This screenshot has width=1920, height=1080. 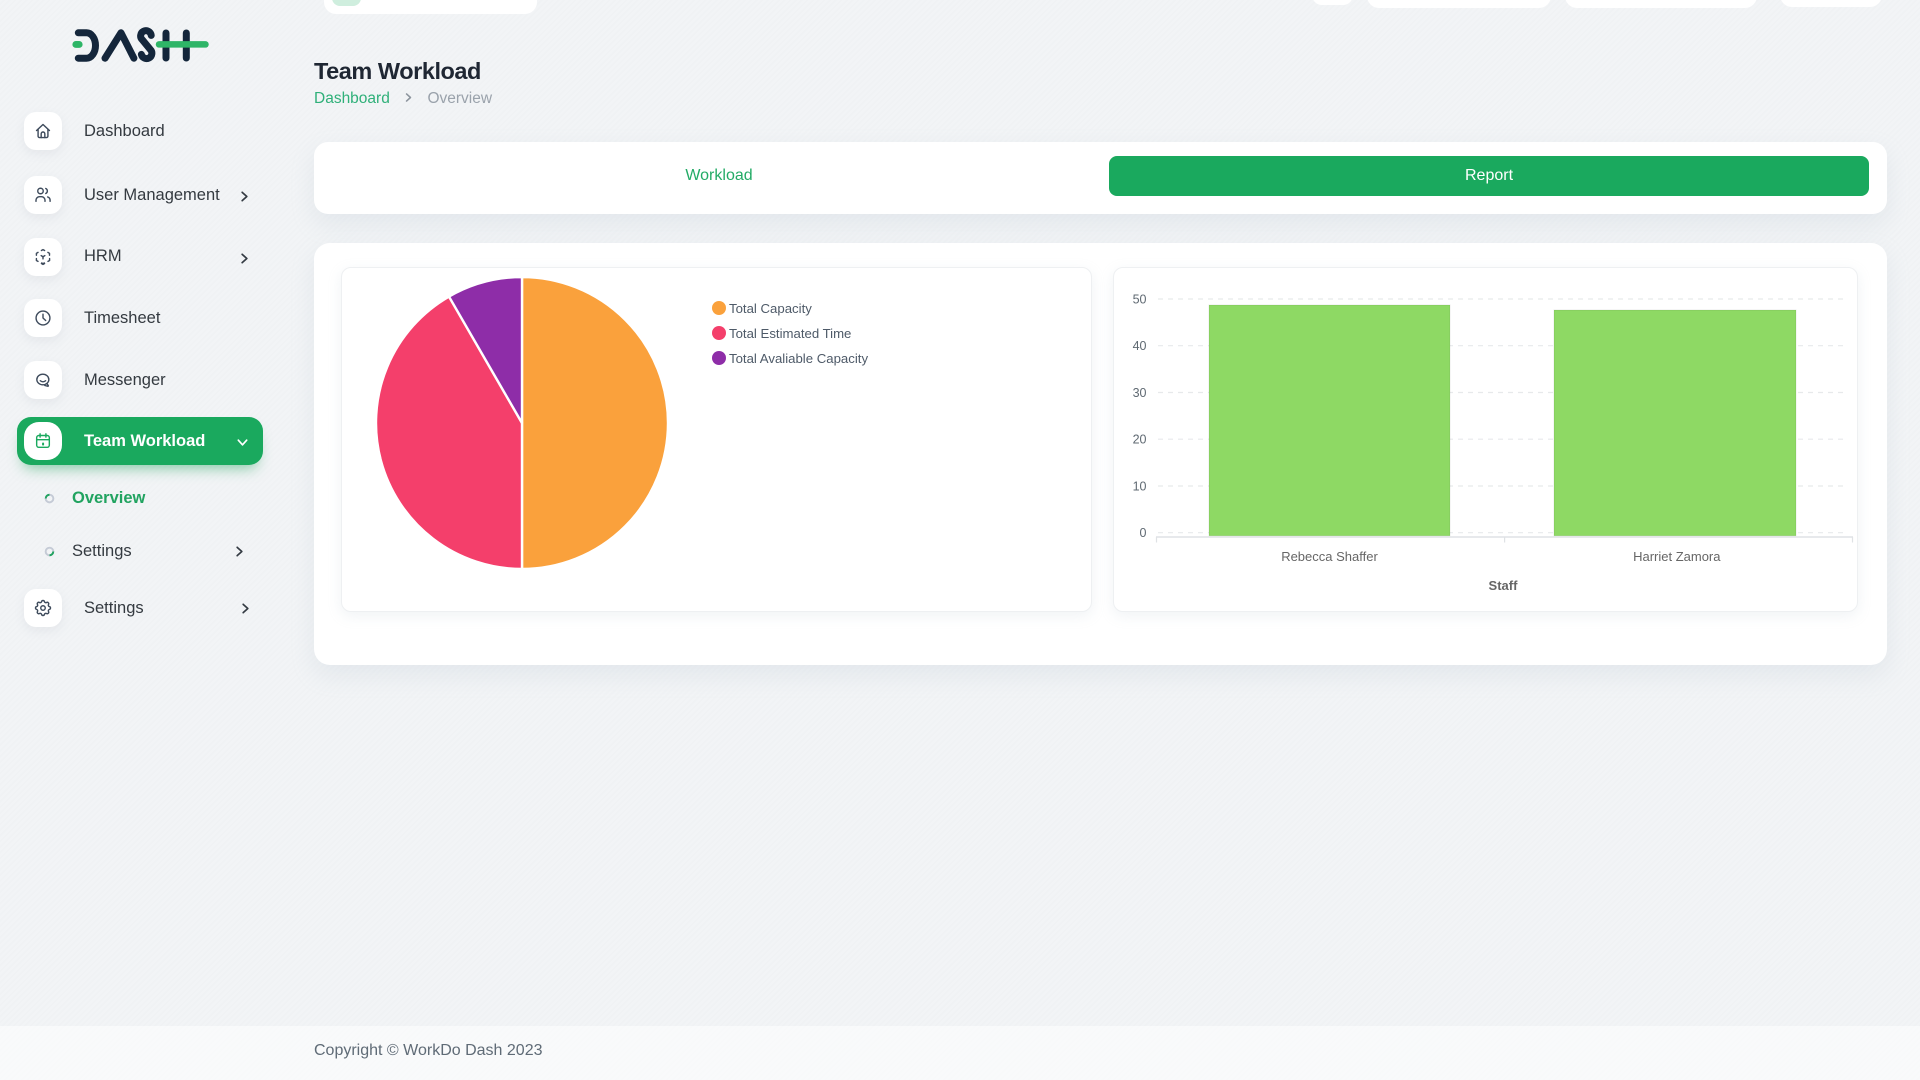 What do you see at coordinates (798, 358) in the screenshot?
I see `svg-text: Total Avaliable Capacity` at bounding box center [798, 358].